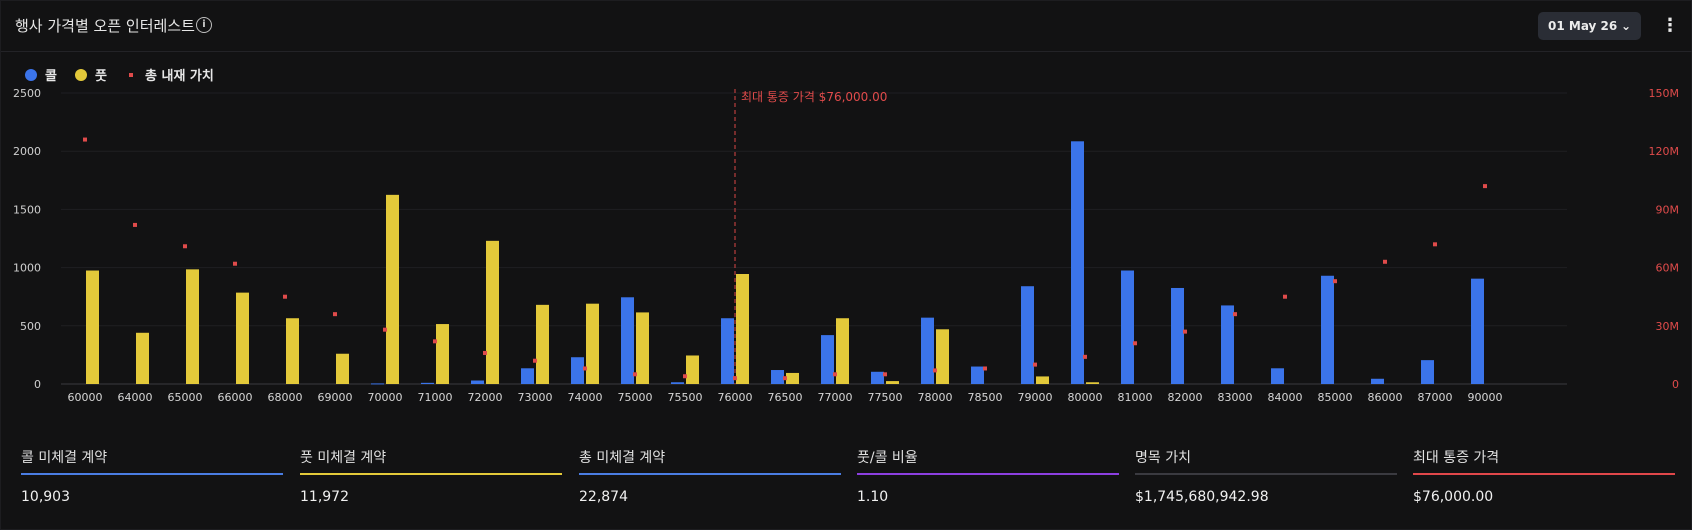  What do you see at coordinates (985, 397) in the screenshot?
I see `x-tick-label: 78500` at bounding box center [985, 397].